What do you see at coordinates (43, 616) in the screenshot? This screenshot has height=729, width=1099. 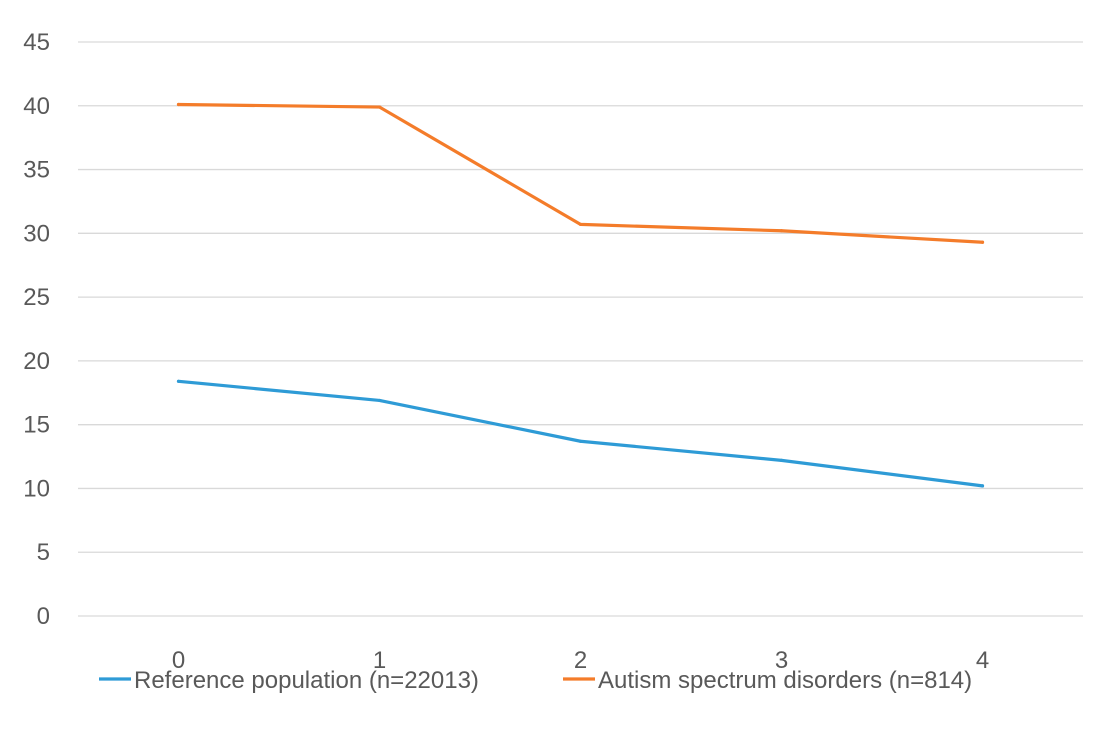 I see `y-tick-label-0: 0` at bounding box center [43, 616].